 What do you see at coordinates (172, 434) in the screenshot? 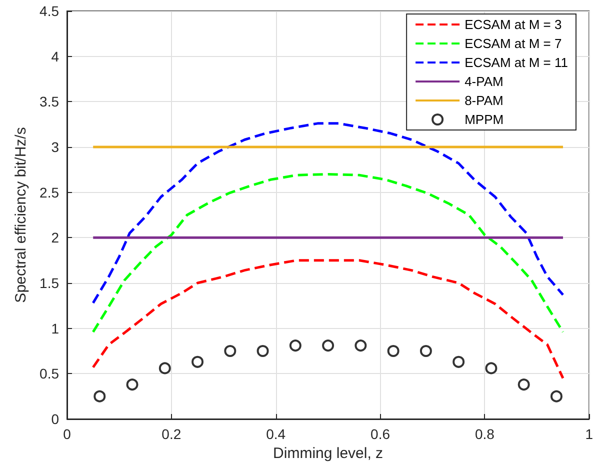
I see `x-tick-label: 0.2` at bounding box center [172, 434].